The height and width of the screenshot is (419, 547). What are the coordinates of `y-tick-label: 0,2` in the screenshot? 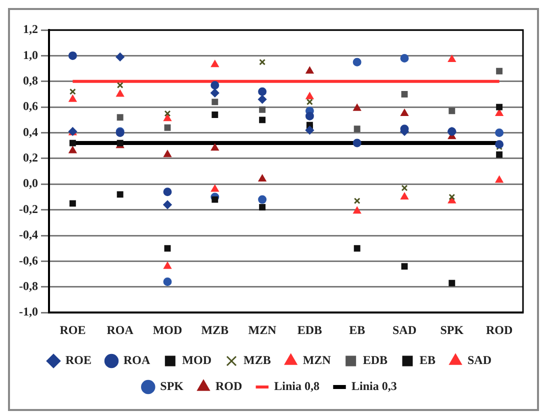 It's located at (30, 157).